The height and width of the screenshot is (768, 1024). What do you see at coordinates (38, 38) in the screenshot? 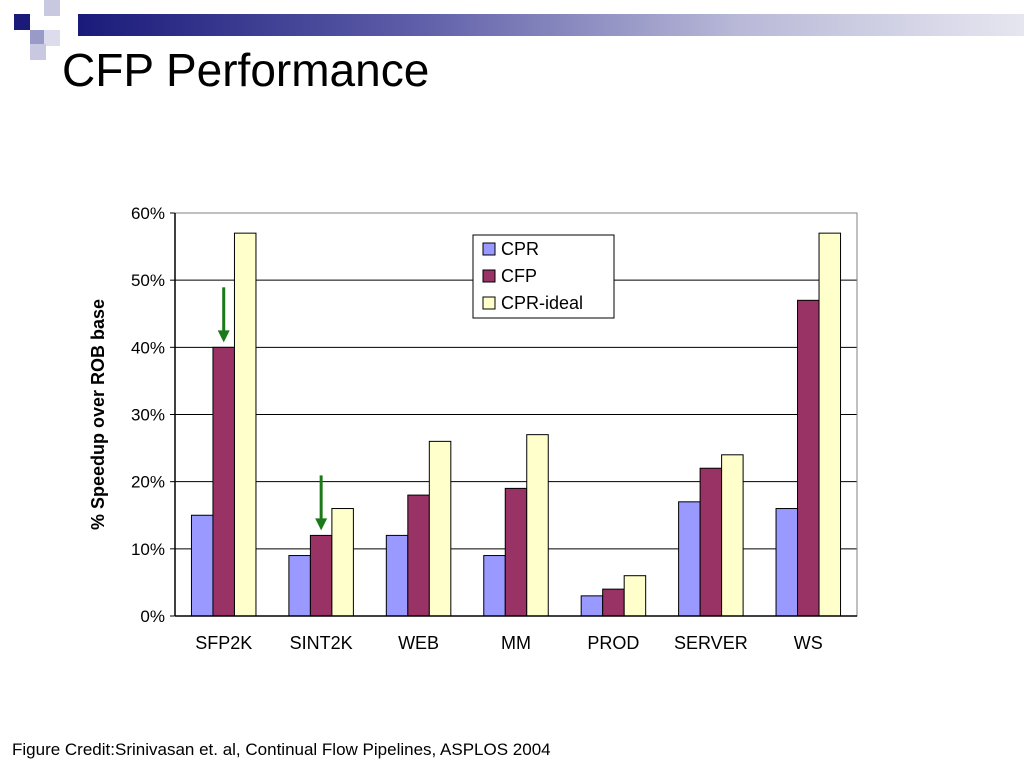
I see `logo-square-mid` at bounding box center [38, 38].